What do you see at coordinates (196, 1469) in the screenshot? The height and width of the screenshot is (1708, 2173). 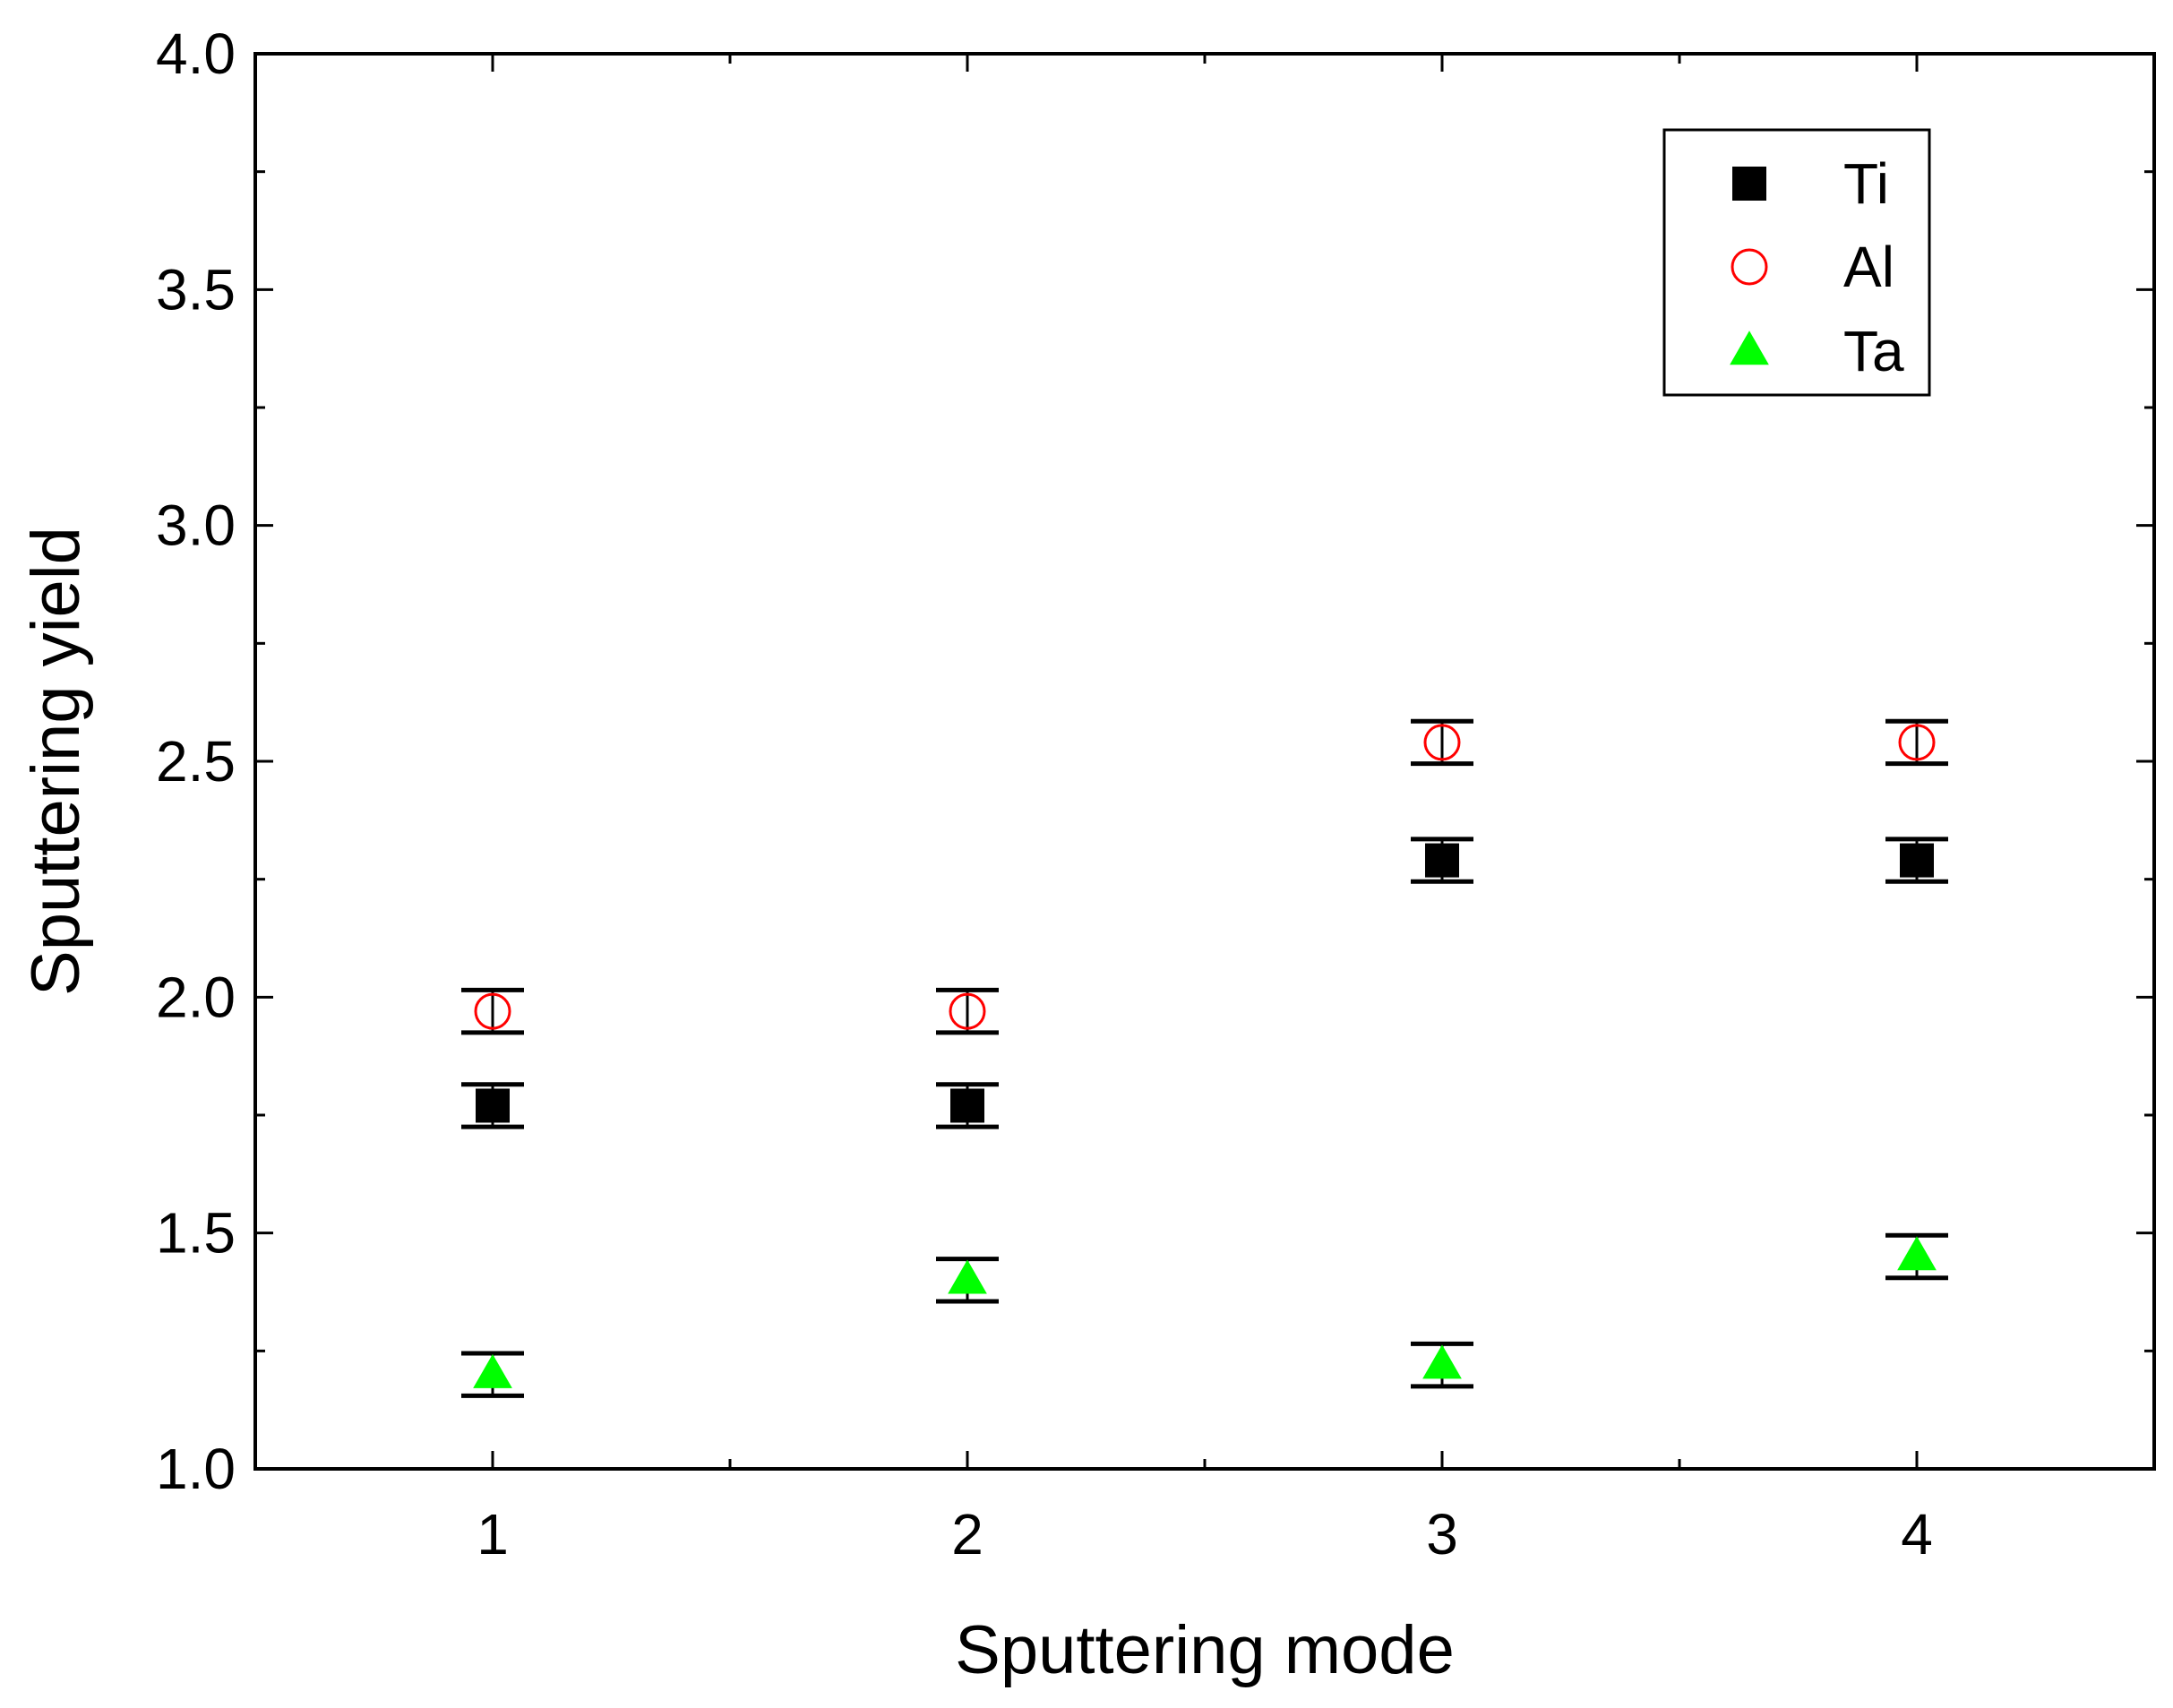 I see `y-tick-label: 1.0` at bounding box center [196, 1469].